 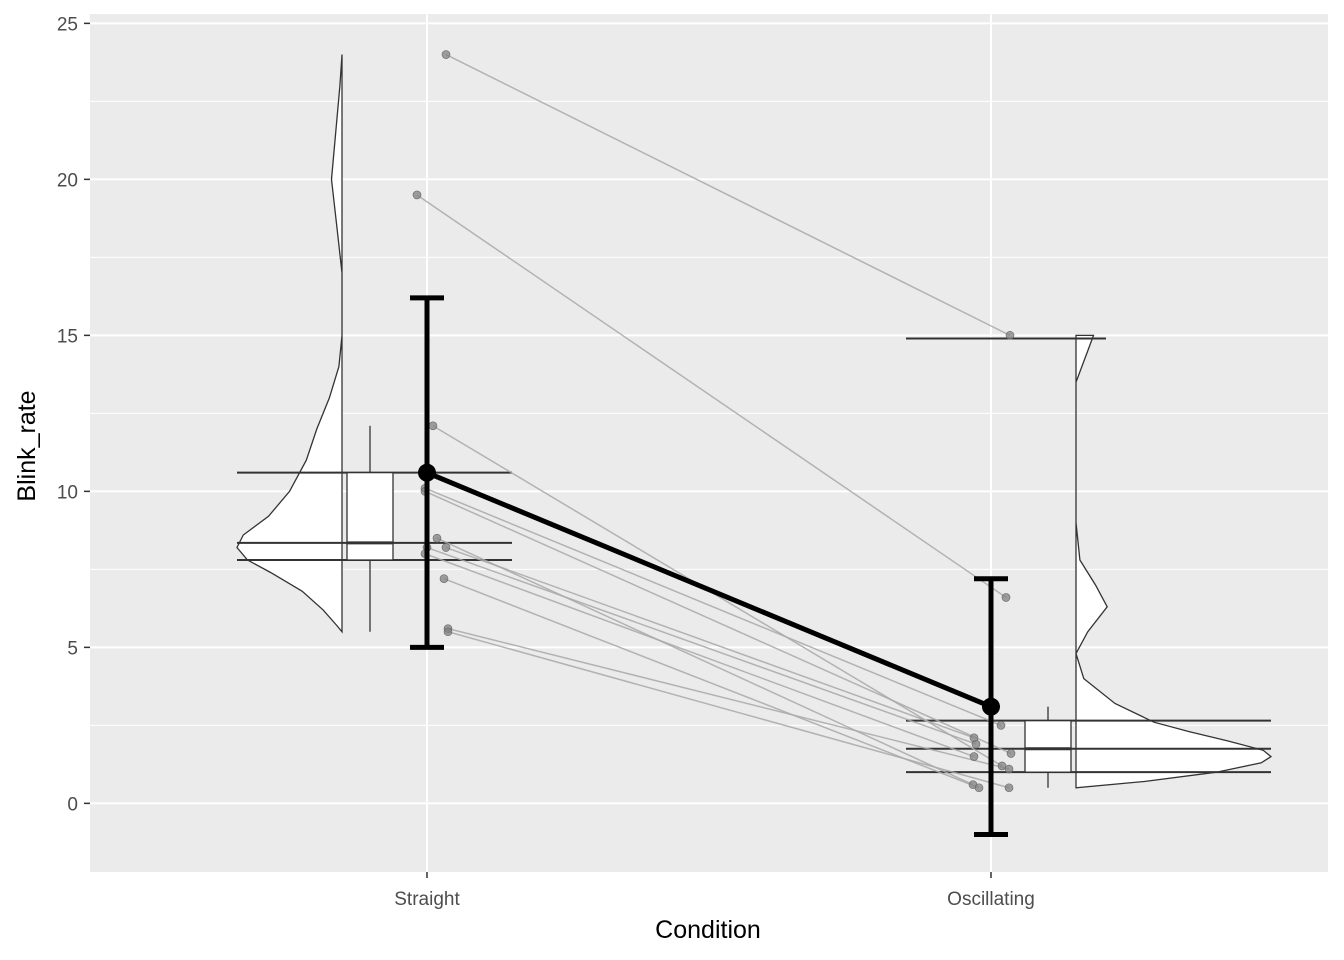 I want to click on x-axis-title: Condition, so click(x=708, y=930).